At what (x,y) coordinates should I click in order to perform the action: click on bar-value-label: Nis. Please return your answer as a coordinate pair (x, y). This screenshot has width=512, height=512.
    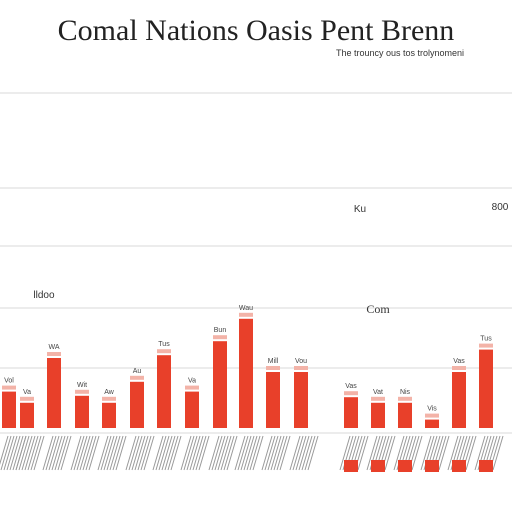
    Looking at the image, I should click on (405, 392).